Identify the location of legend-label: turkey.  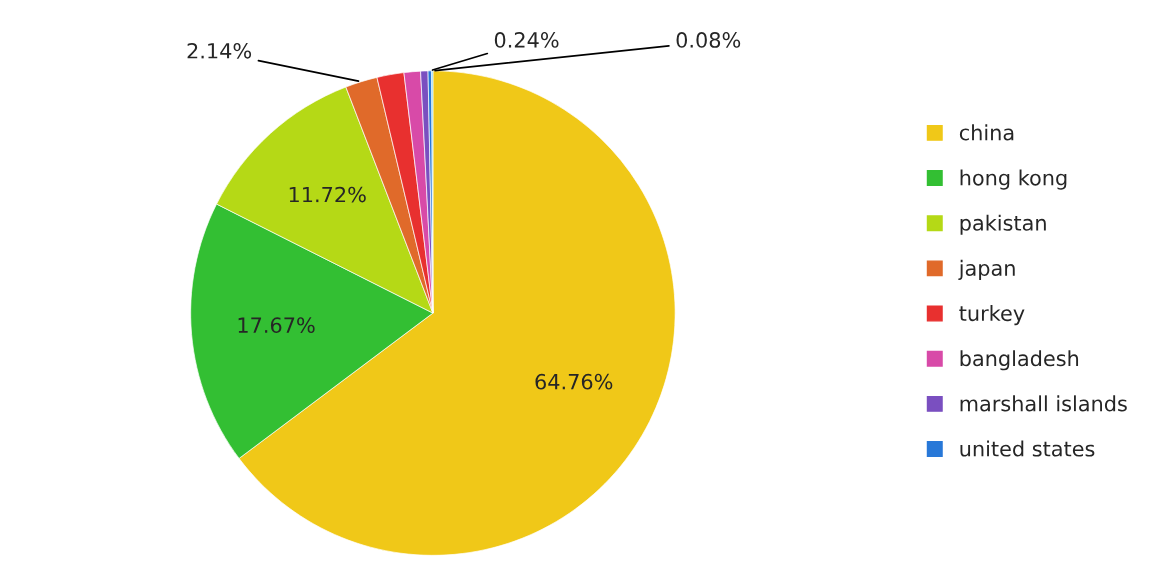
(992, 315).